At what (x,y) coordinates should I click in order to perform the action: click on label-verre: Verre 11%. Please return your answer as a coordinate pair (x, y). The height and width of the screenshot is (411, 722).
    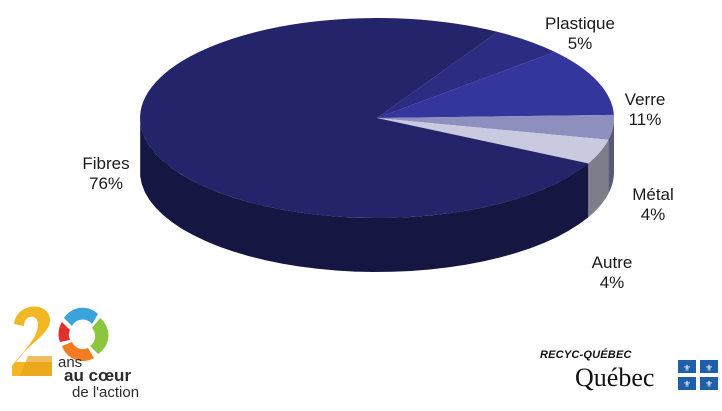
    Looking at the image, I should click on (645, 110).